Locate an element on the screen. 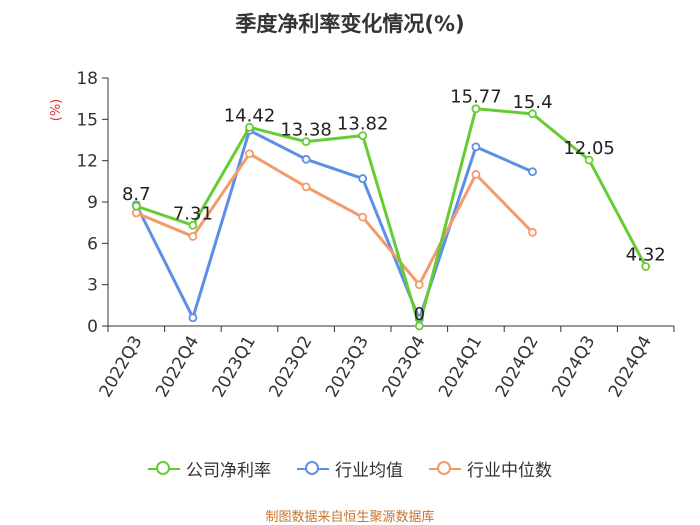  y-tick-label: 6 is located at coordinates (92, 244).